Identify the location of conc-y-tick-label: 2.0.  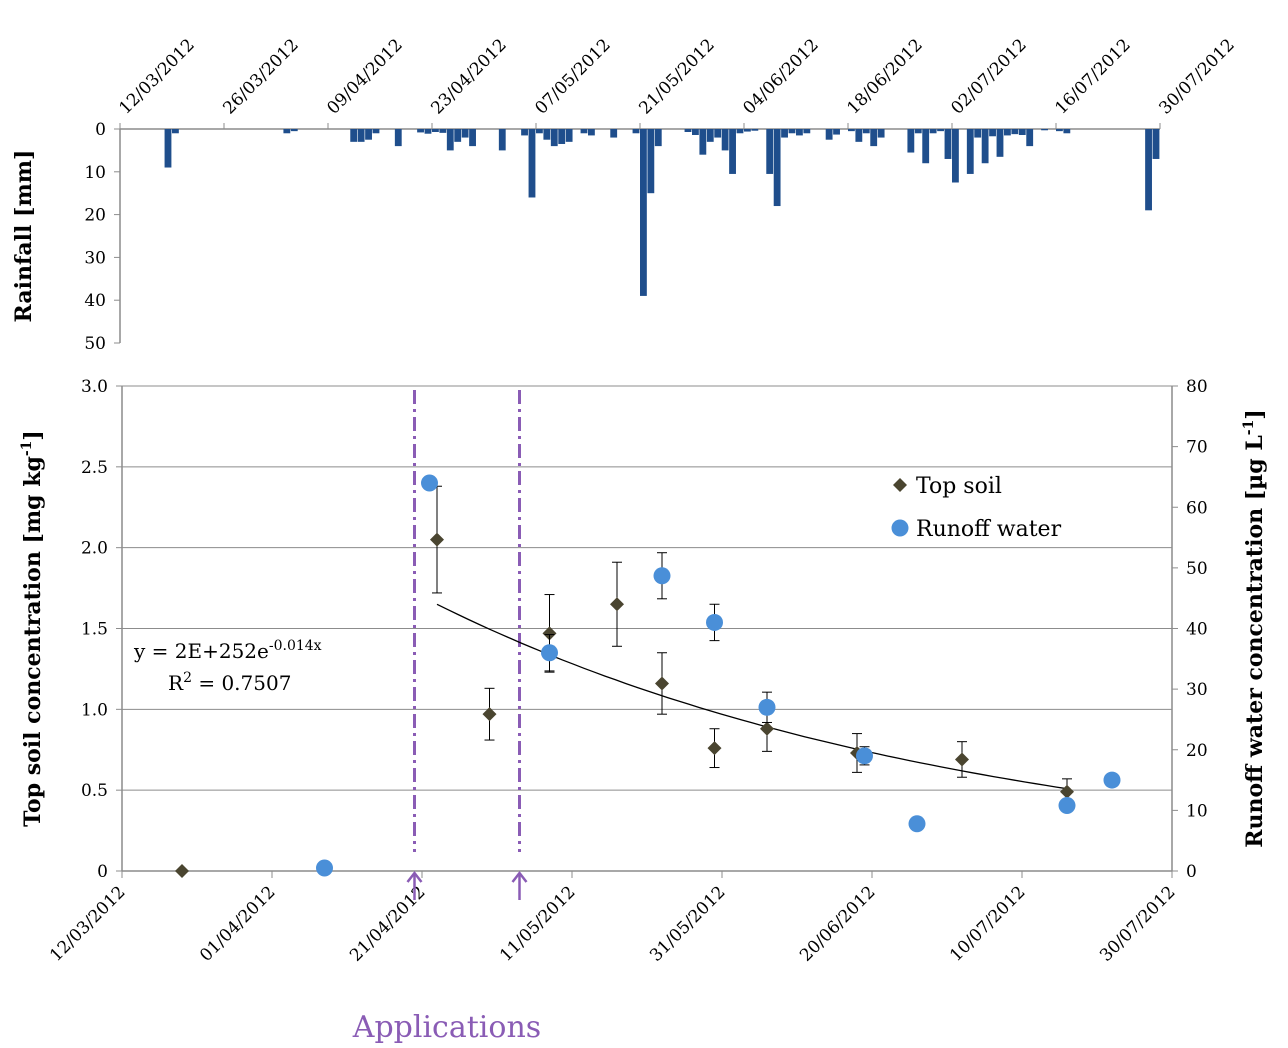
(94, 549).